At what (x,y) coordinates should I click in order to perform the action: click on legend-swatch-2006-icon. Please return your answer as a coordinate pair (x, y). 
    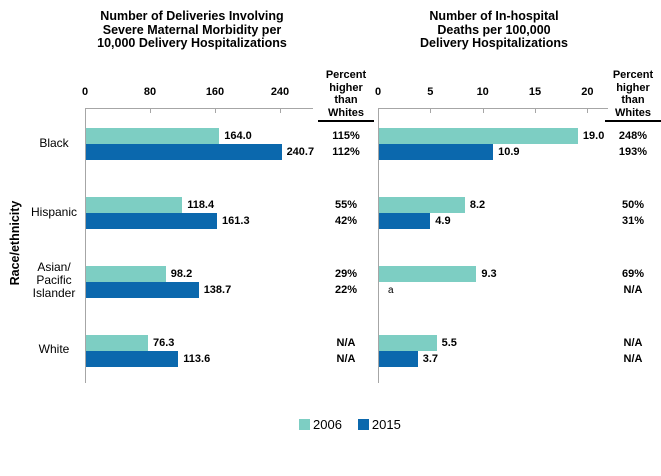
    Looking at the image, I should click on (304, 424).